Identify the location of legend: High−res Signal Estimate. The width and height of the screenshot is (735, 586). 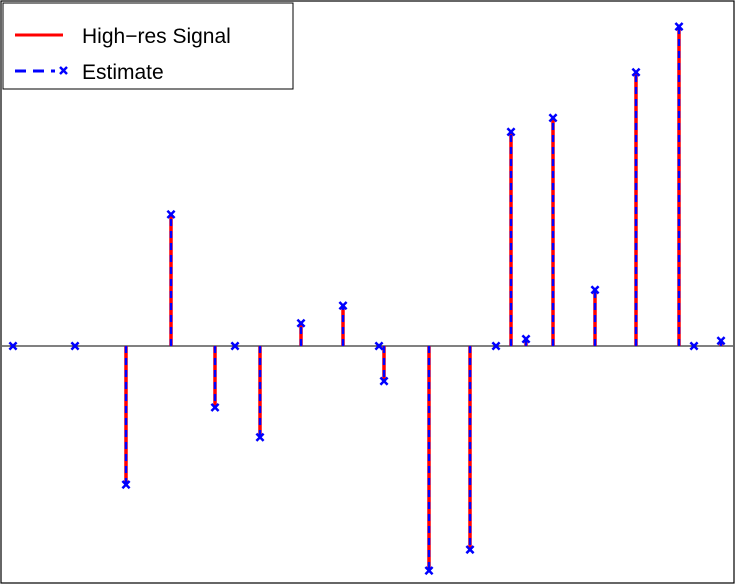
(148, 46).